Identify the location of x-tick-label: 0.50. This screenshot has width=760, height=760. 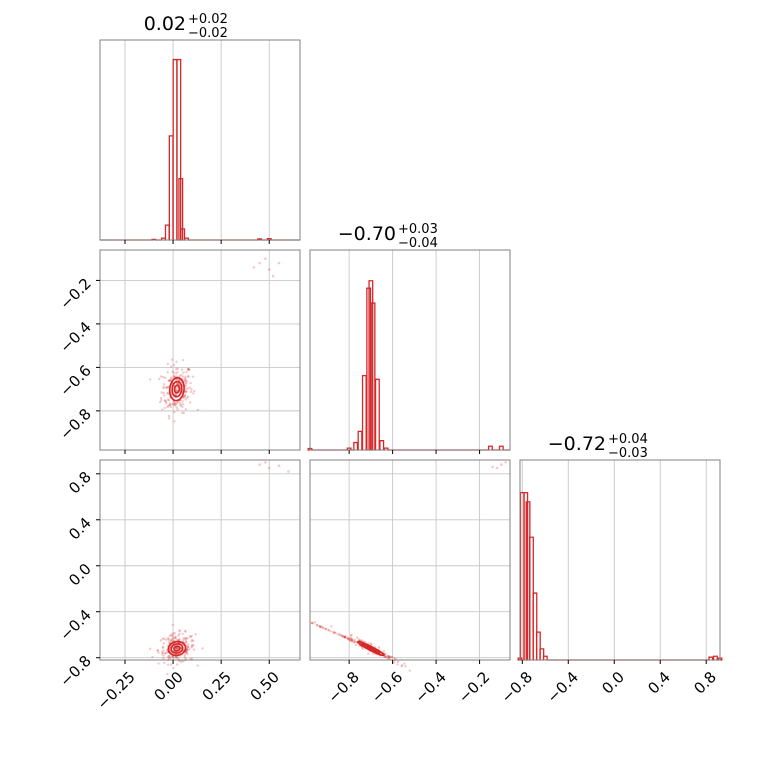
(265, 686).